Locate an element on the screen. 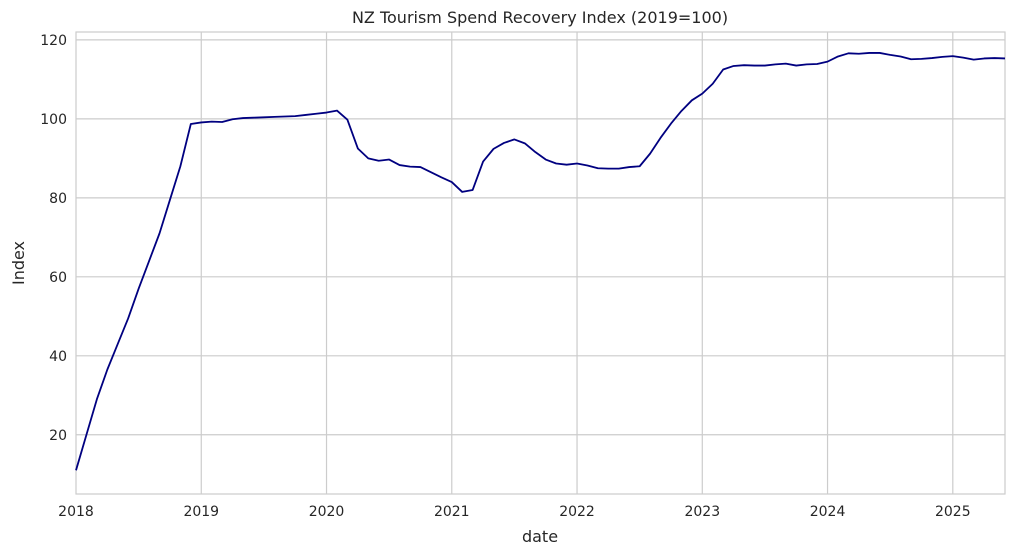 The width and height of the screenshot is (1015, 560). y-axis-label: Index is located at coordinates (18, 263).